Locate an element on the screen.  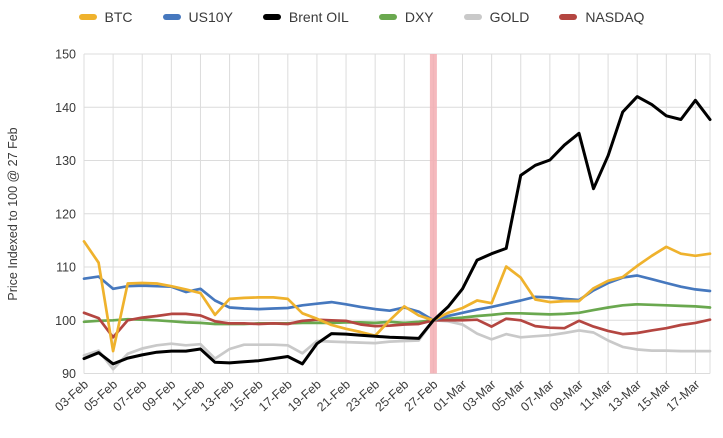
y-tick-label: 130 is located at coordinates (65, 161).